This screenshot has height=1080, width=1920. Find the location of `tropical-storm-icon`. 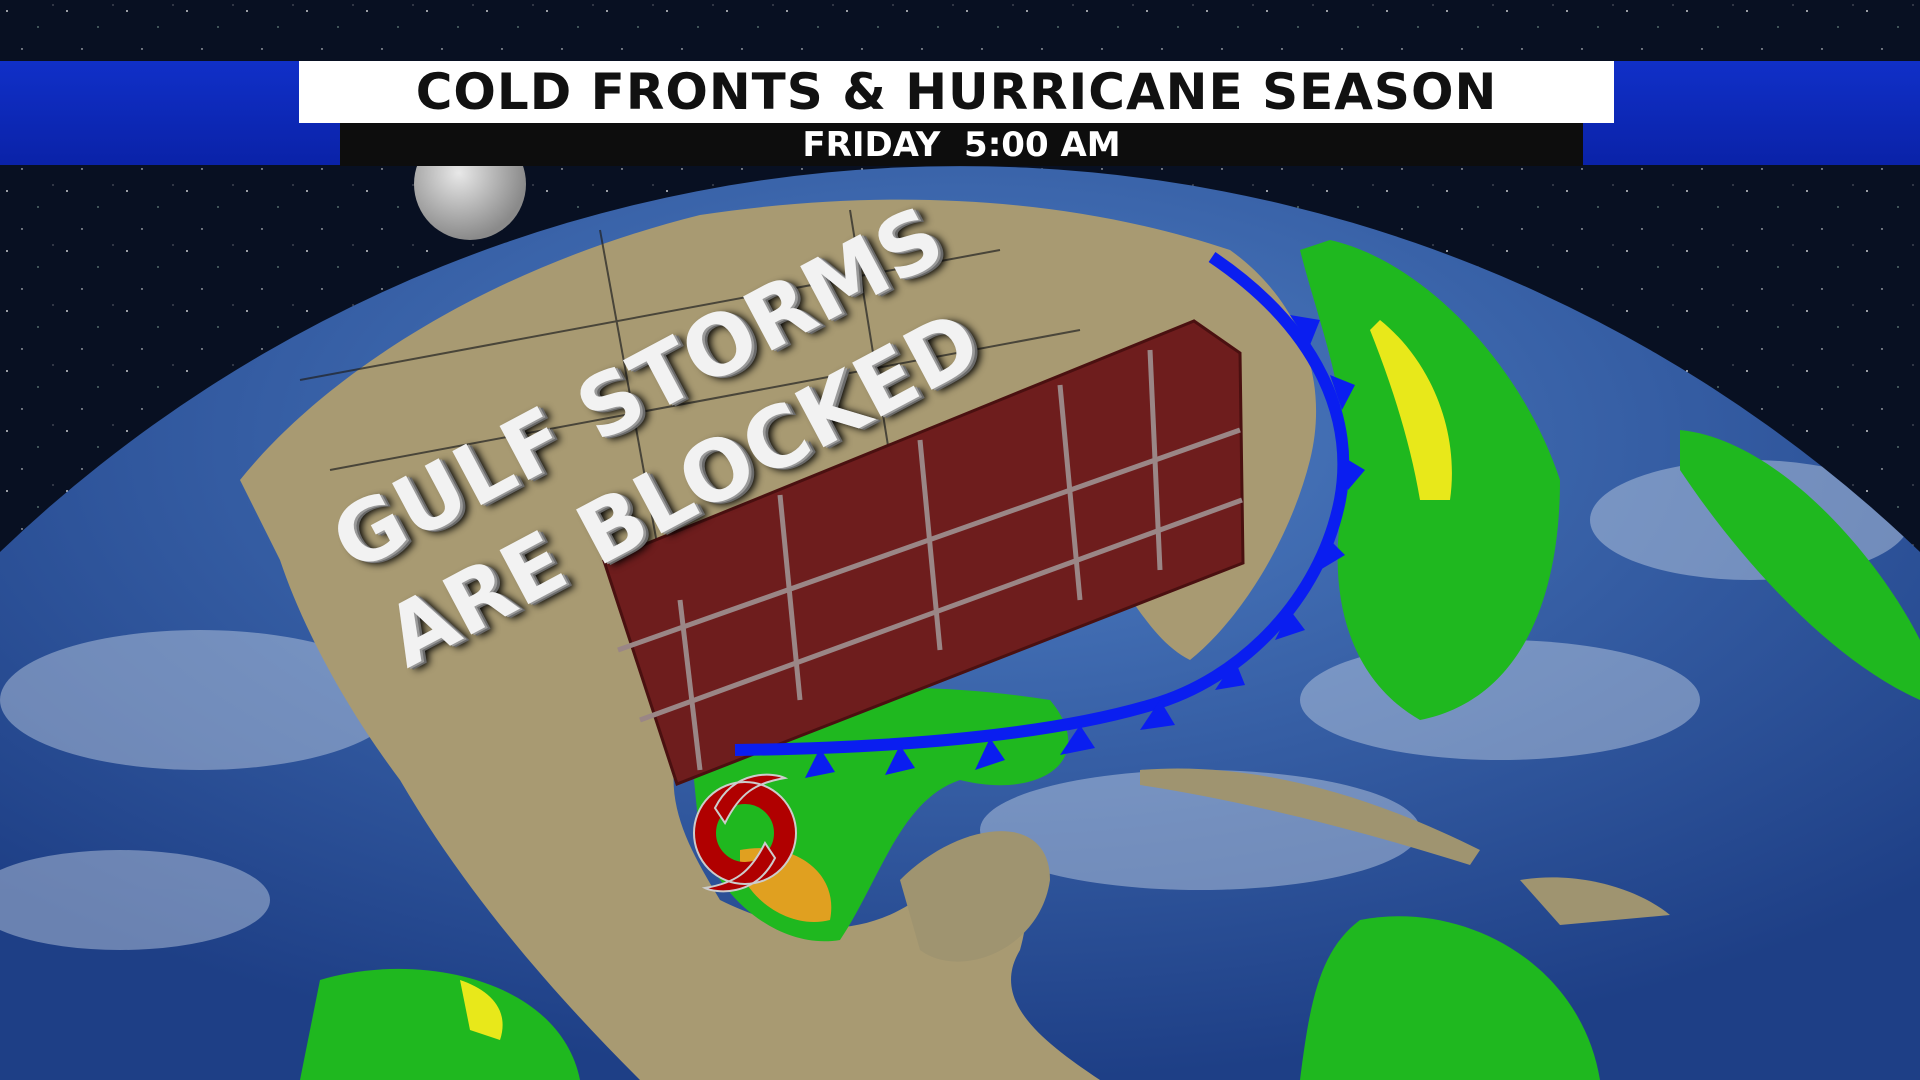

tropical-storm-icon is located at coordinates (745, 833).